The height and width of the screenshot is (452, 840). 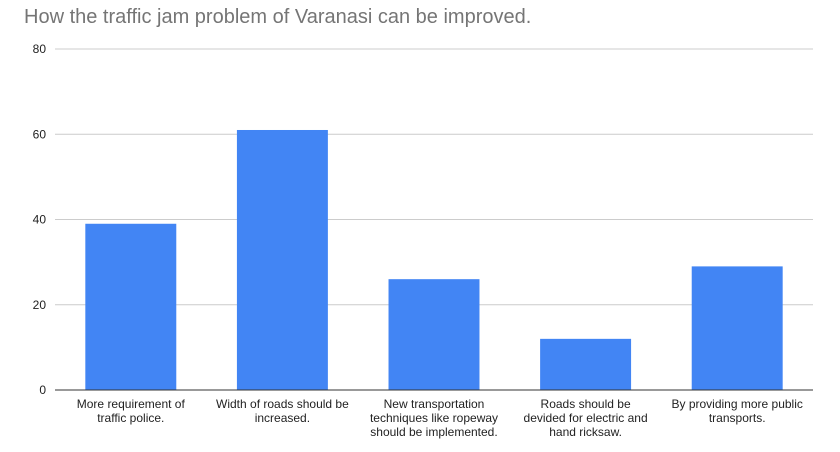 What do you see at coordinates (586, 404) in the screenshot?
I see `x-category-label-line: Roads should be` at bounding box center [586, 404].